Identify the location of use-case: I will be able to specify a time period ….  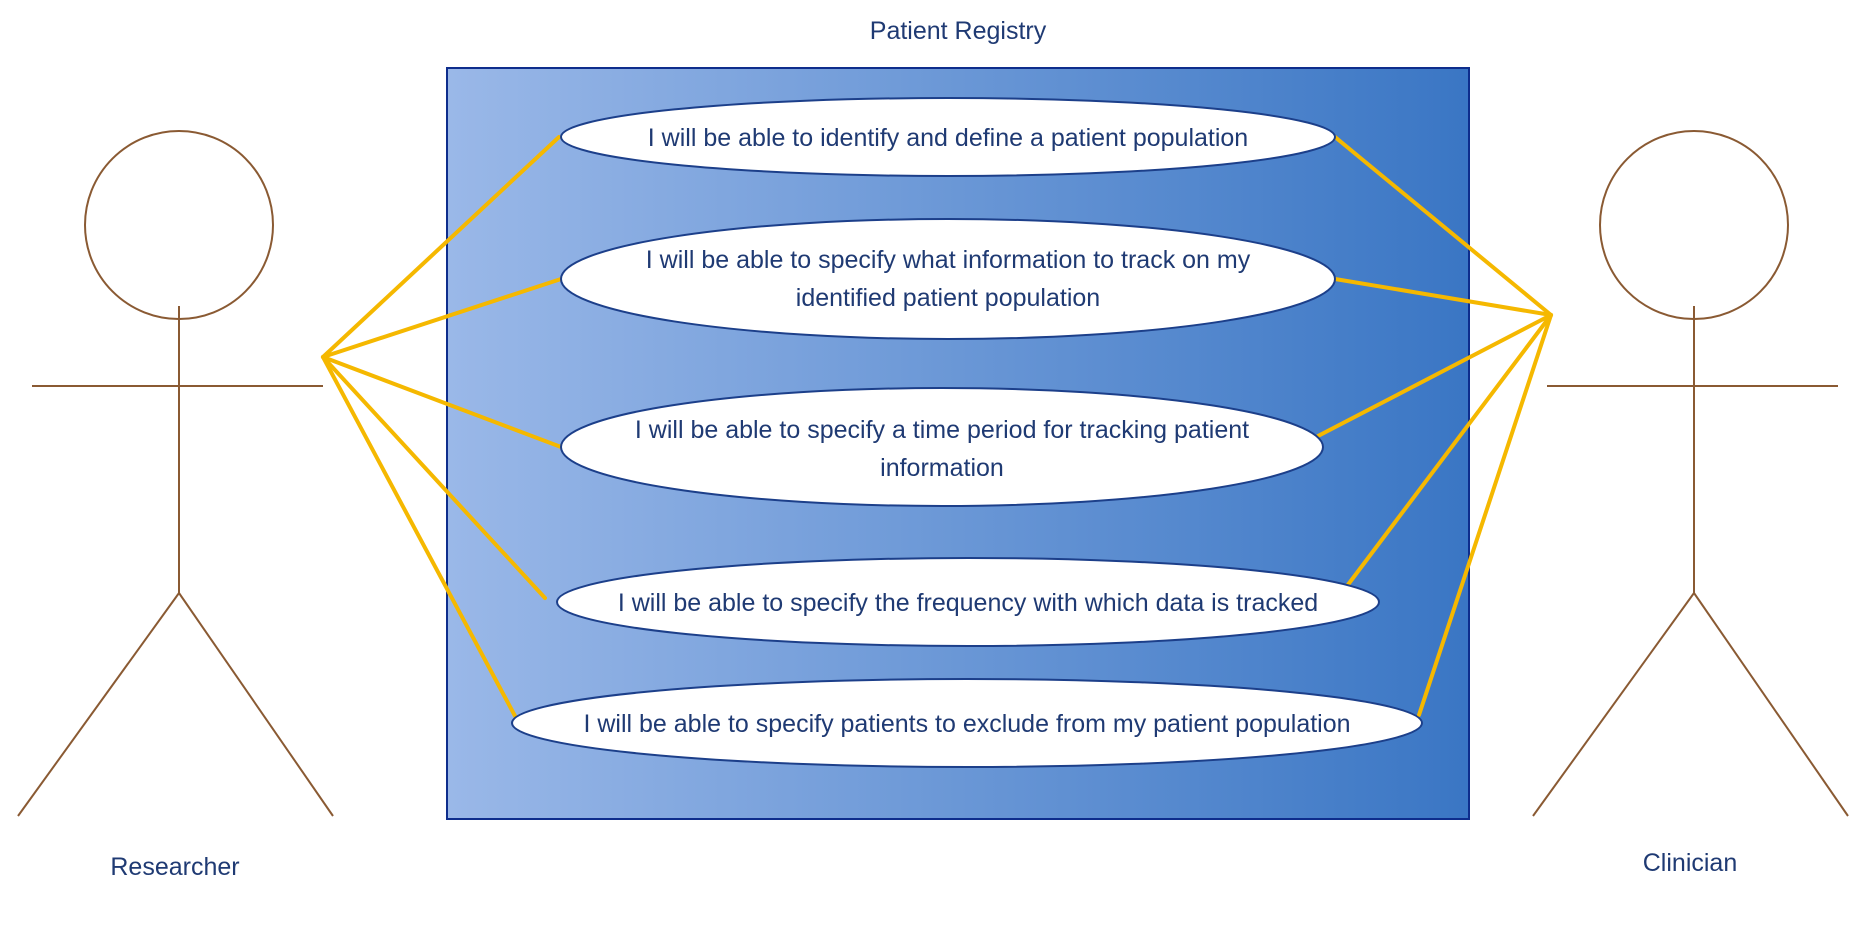
(942, 447).